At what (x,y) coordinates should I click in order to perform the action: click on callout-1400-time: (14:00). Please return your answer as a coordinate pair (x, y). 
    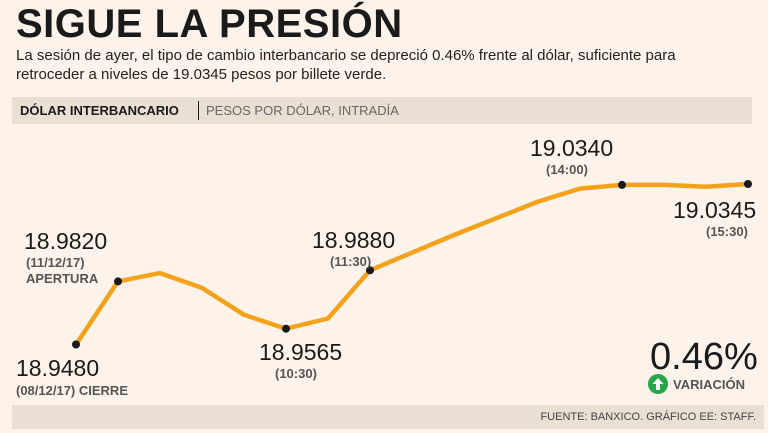
    Looking at the image, I should click on (567, 169).